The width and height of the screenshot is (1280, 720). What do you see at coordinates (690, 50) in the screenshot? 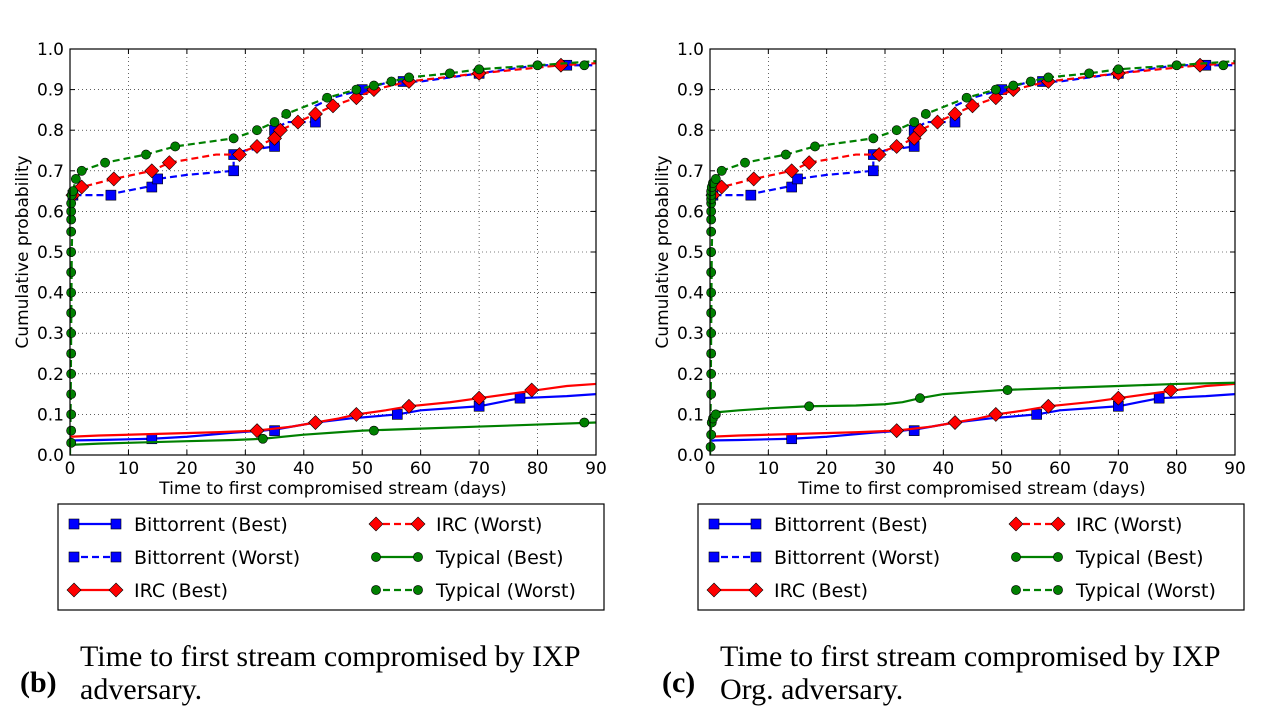
I see `y-tick-label: 1.0` at bounding box center [690, 50].